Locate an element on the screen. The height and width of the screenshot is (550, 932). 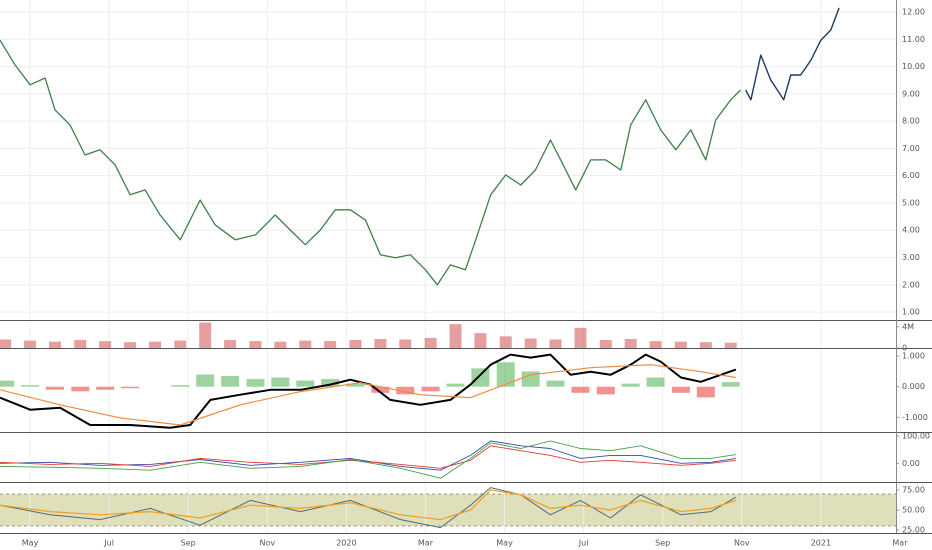
y-tick-label: 6.00 is located at coordinates (911, 175).